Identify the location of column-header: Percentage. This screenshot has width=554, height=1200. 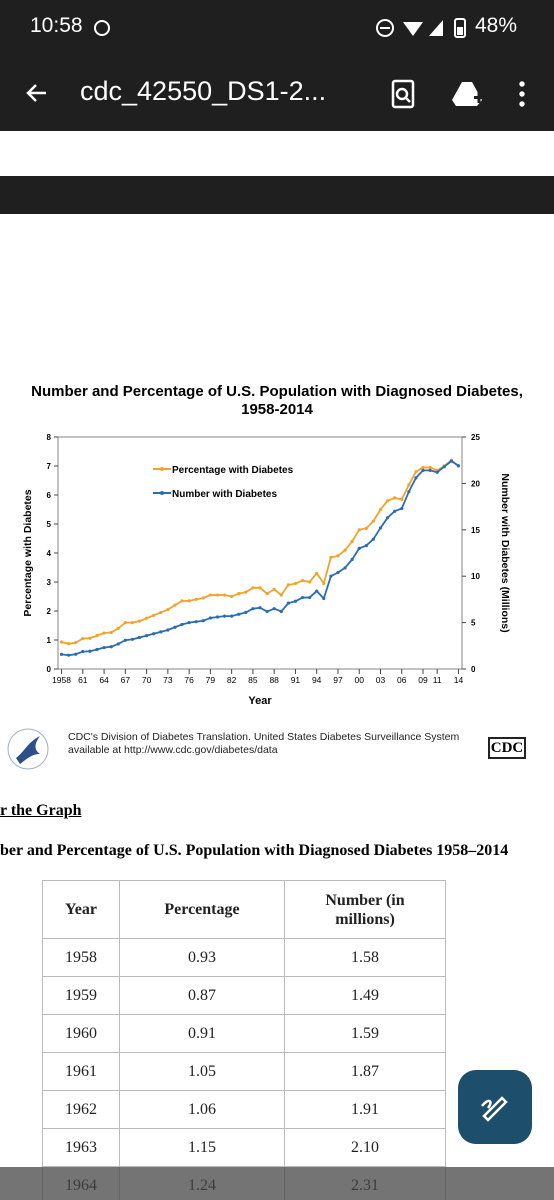
(202, 909).